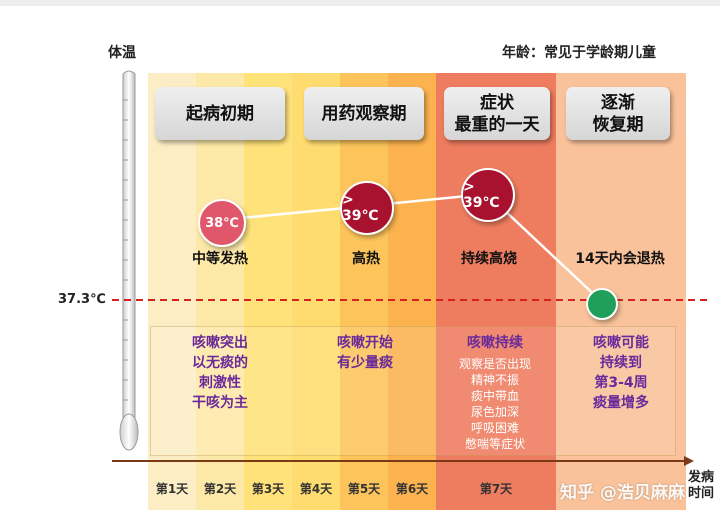 The width and height of the screenshot is (720, 519). Describe the element at coordinates (579, 53) in the screenshot. I see `age-note: 年龄：常见于学龄期儿童` at that location.